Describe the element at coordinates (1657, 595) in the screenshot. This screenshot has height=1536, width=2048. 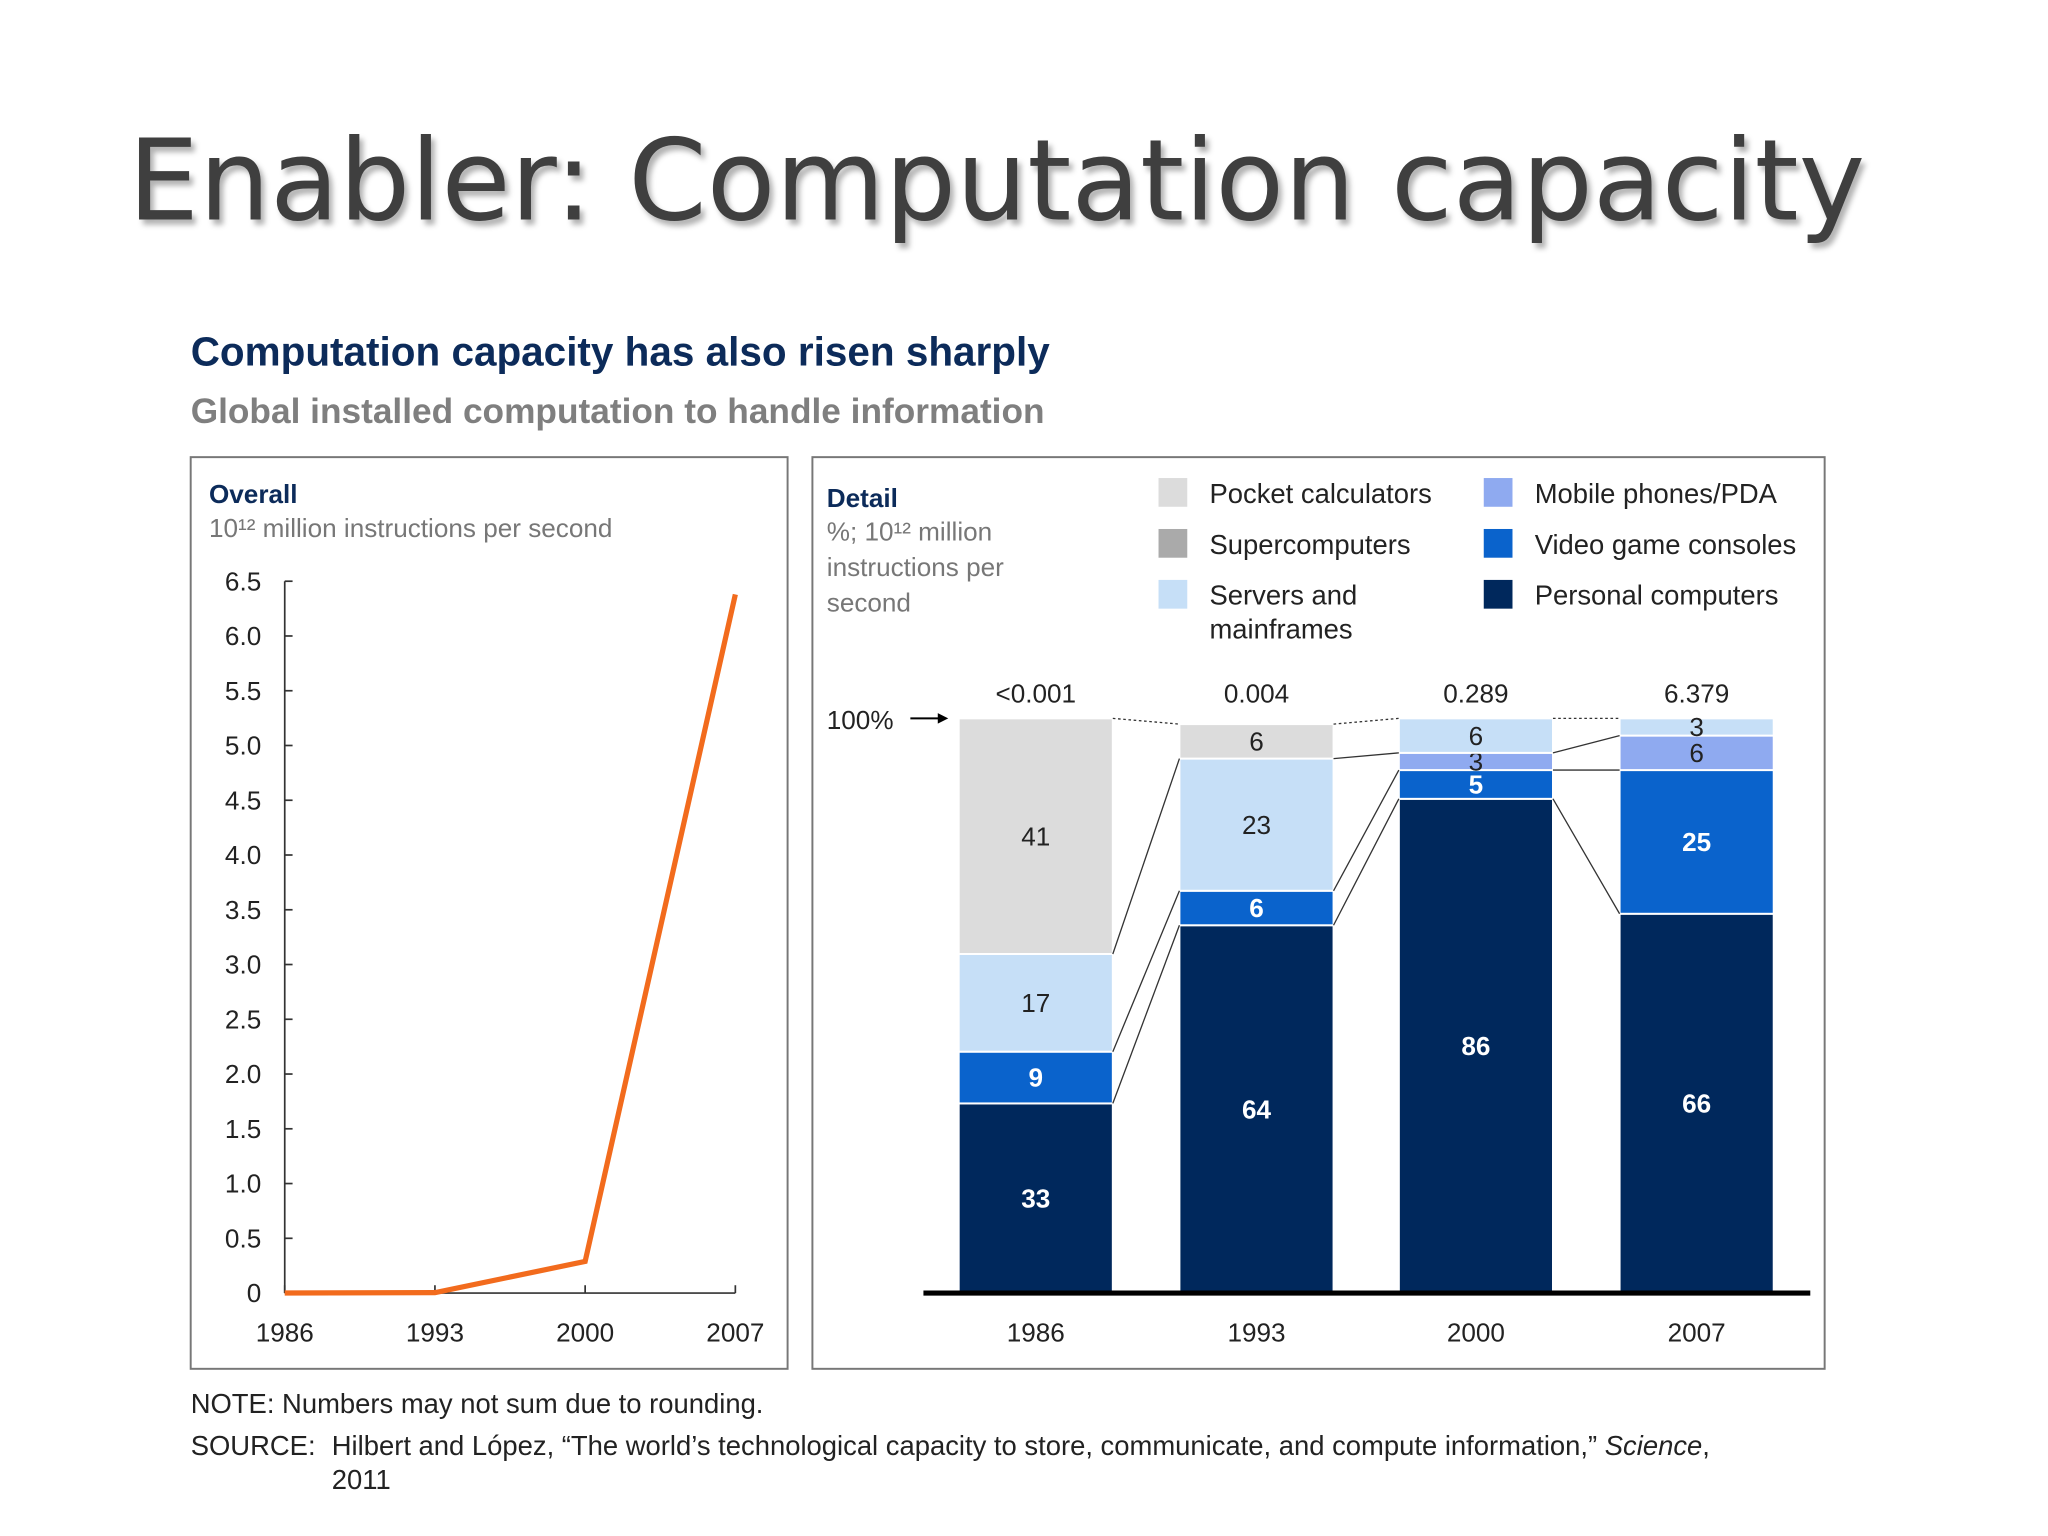
I see `legend-label: Personal computers` at that location.